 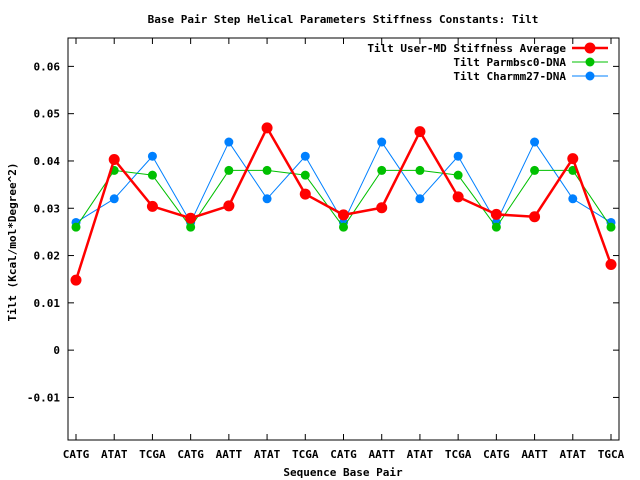 I want to click on y-tick-label: -0.01, so click(x=43, y=397).